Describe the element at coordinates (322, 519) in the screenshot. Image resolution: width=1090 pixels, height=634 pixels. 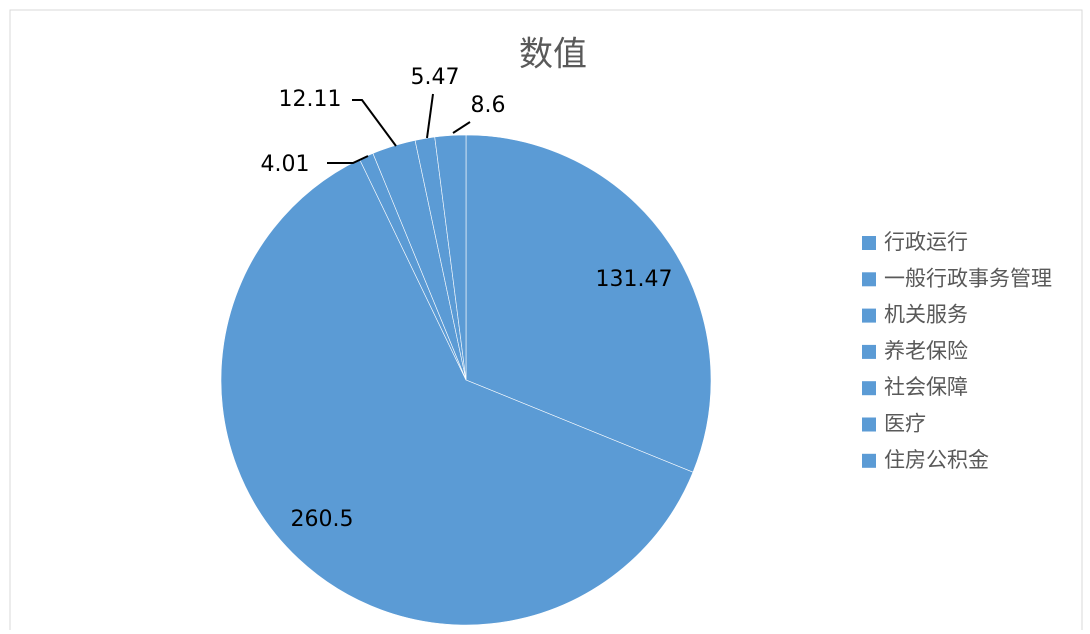
I see `data-label: 260.5` at that location.